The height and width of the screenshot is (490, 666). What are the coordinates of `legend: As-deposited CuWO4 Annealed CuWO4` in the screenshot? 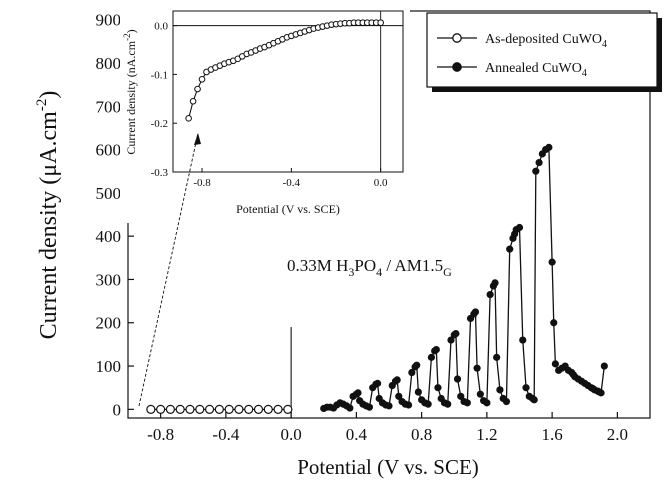 It's located at (544, 52).